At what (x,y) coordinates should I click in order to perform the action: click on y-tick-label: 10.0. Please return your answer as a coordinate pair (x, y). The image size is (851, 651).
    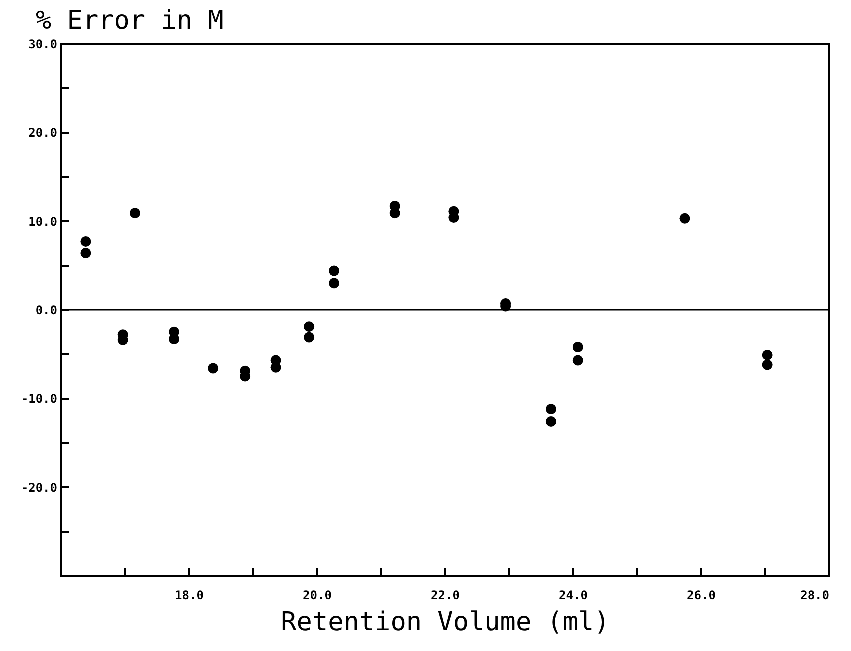
    Looking at the image, I should click on (43, 221).